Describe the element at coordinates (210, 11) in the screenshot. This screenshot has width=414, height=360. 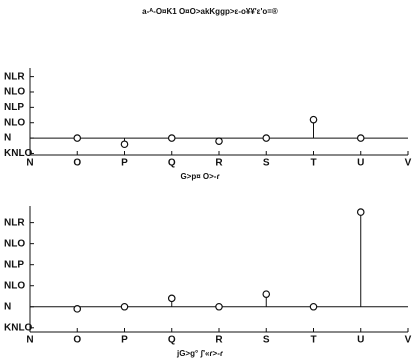
I see `chart-title: a-ᴬ-O¤K1 O¤O>akKggp>ε-o¥¥'ε'o=®` at that location.